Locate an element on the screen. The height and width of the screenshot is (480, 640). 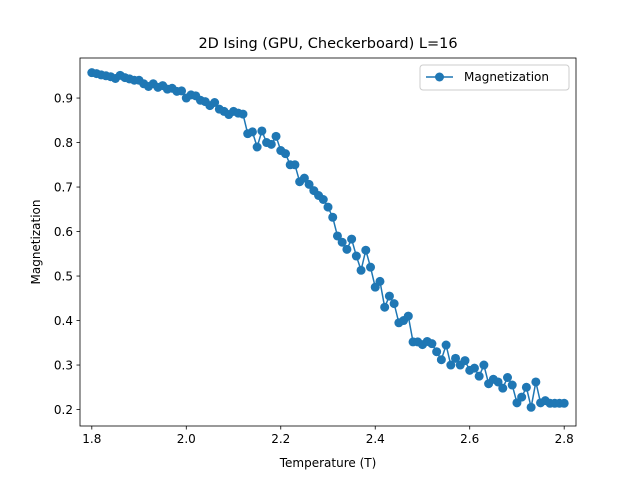
y-tick-label: 0.8 is located at coordinates (63, 143).